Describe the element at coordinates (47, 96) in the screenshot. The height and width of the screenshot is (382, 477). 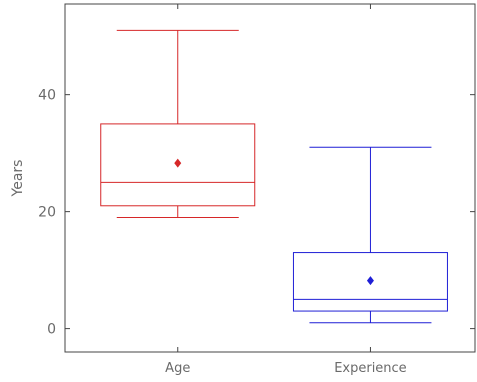
I see `y-tick-label: 40` at that location.